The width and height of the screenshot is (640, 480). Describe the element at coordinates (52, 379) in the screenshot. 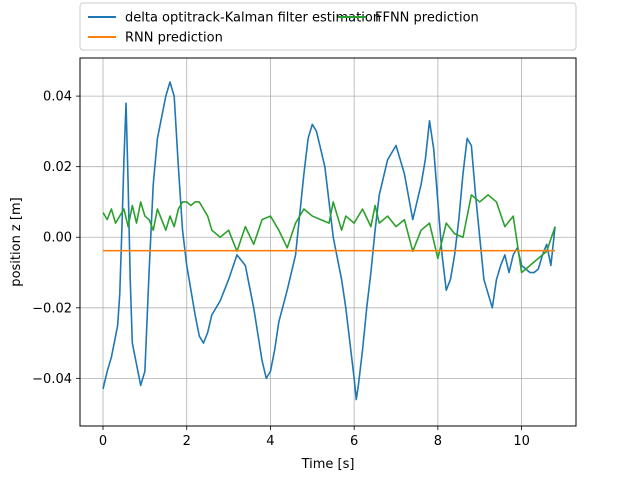

I see `y-tick-label: −0.04` at that location.